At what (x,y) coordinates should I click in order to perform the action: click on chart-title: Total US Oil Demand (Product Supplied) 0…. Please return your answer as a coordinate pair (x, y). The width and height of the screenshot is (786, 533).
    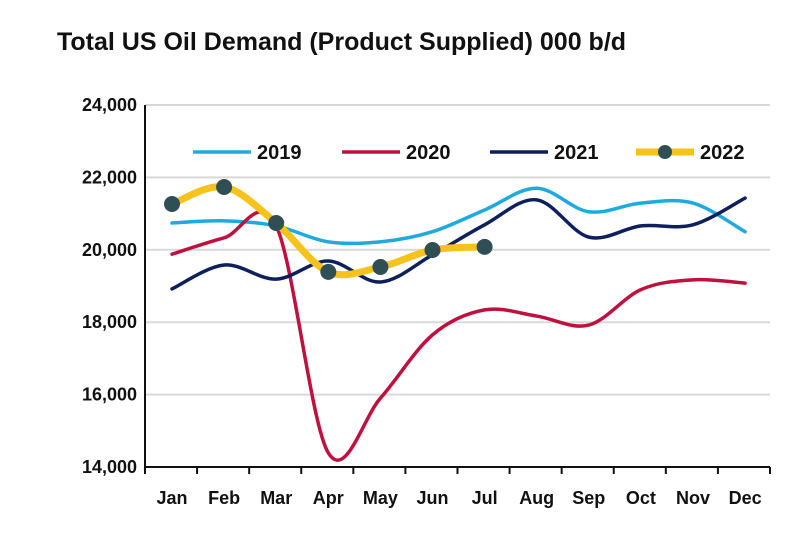
    Looking at the image, I should click on (342, 42).